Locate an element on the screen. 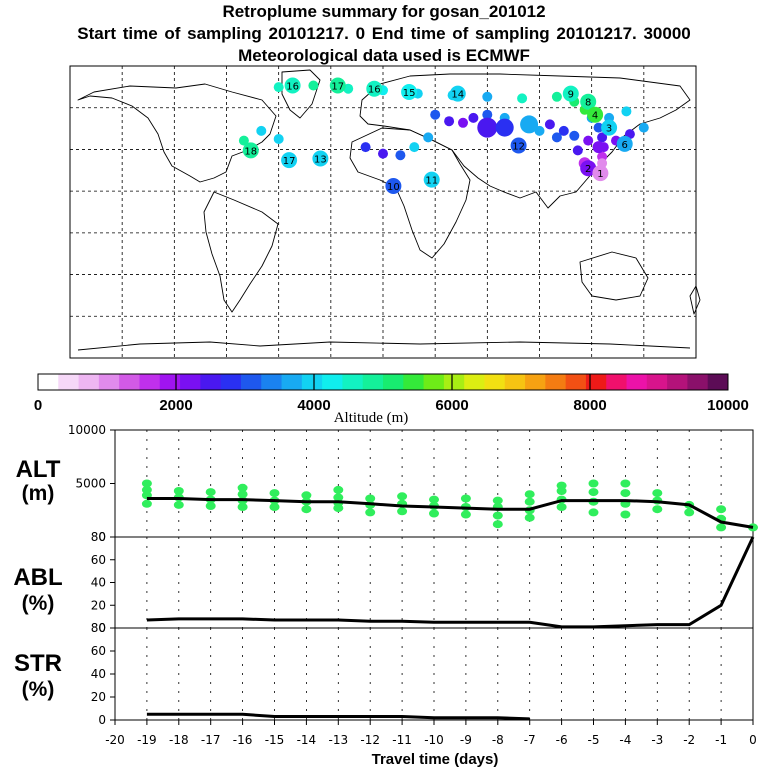 The height and width of the screenshot is (768, 768). x-tick-label: -11 is located at coordinates (402, 740).